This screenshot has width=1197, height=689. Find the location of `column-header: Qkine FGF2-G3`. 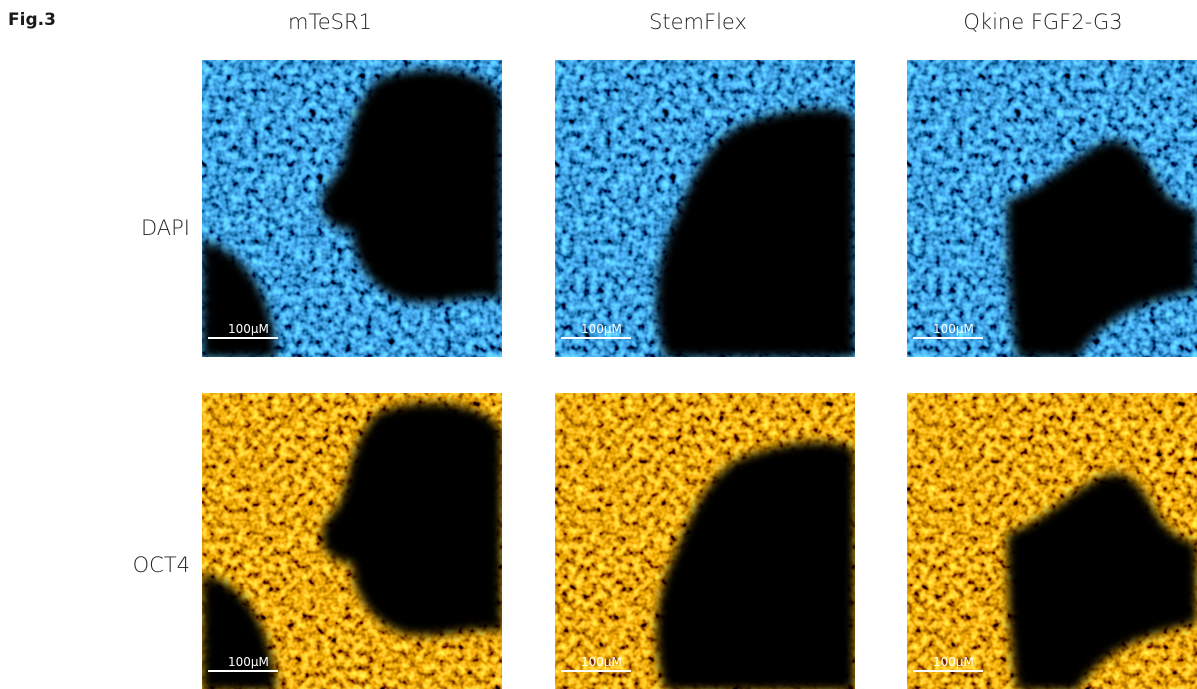

column-header: Qkine FGF2-G3 is located at coordinates (1043, 22).